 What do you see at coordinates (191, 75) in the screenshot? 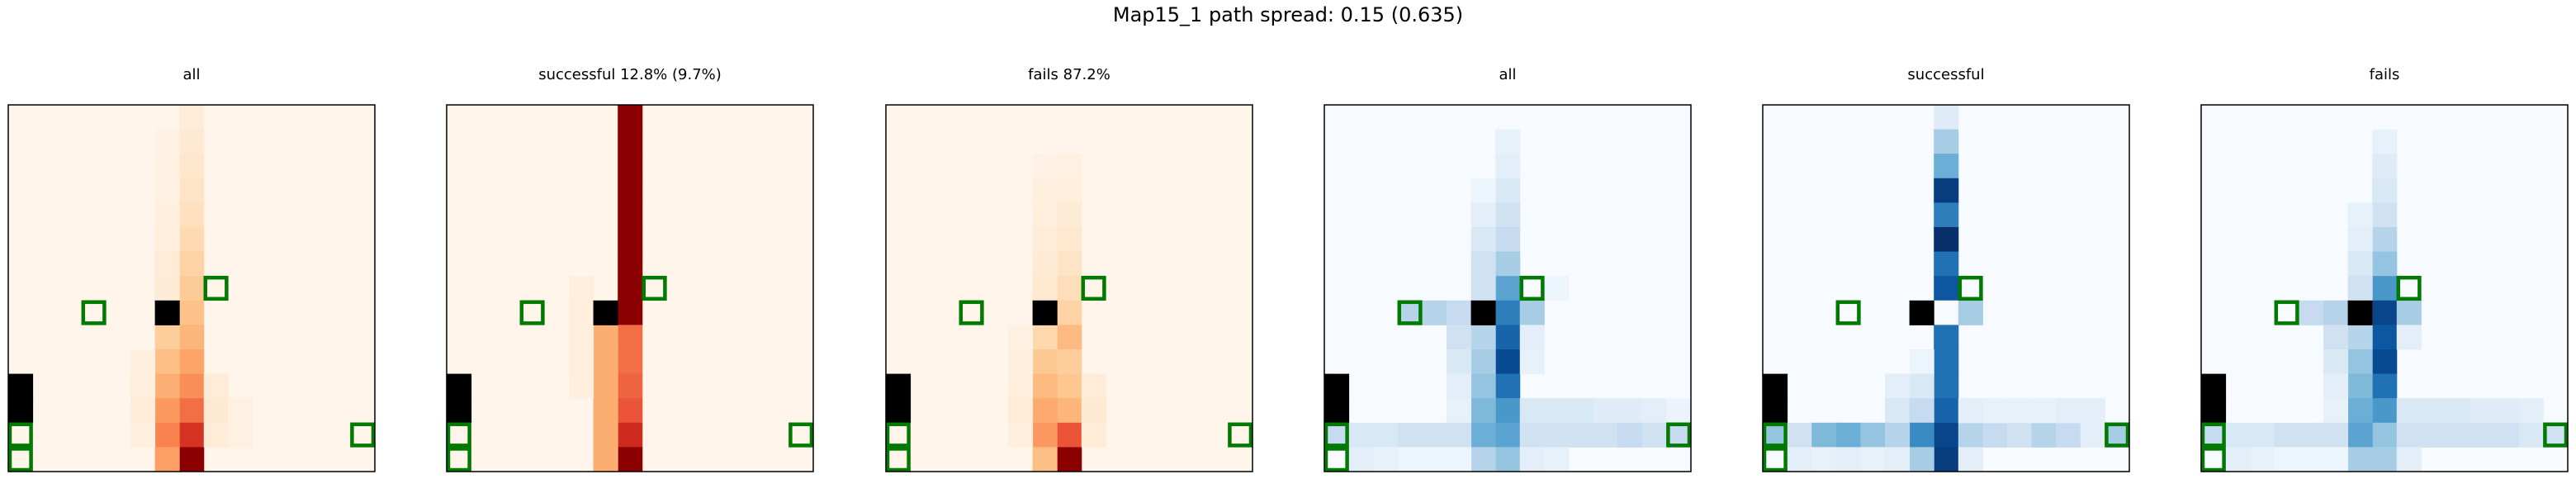
I see `panel-1-title: all` at bounding box center [191, 75].